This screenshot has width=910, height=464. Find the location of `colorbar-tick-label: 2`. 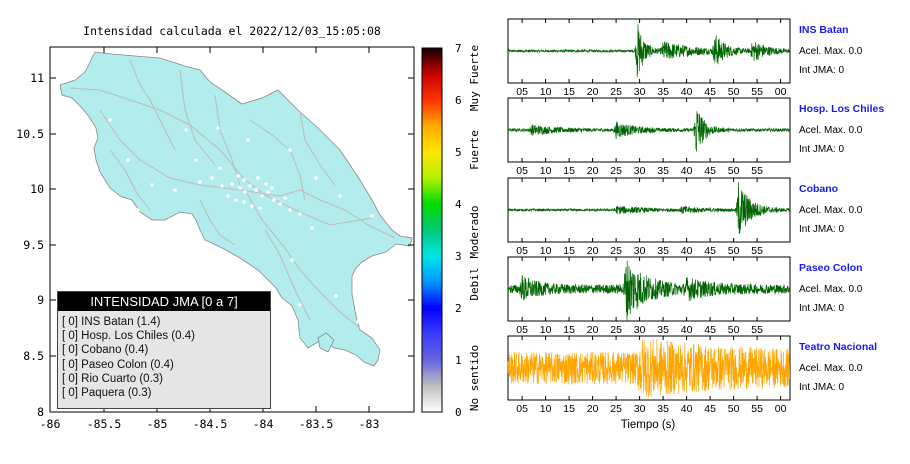

colorbar-tick-label: 2 is located at coordinates (458, 308).